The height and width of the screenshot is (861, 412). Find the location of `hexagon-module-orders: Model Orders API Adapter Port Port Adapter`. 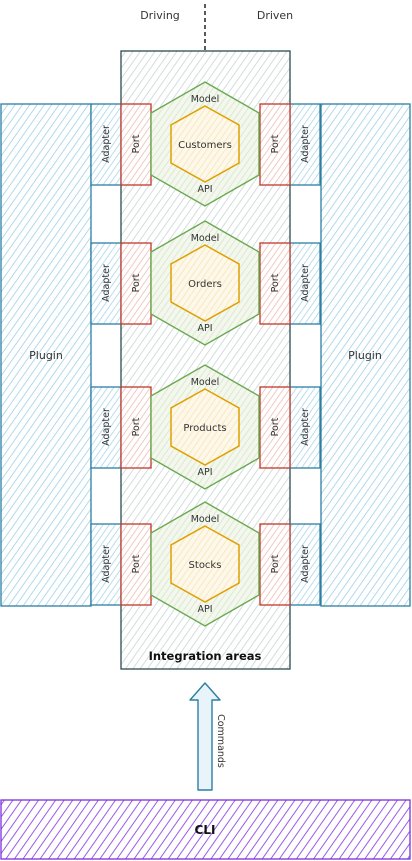

hexagon-module-orders: Model Orders API Adapter Port Port Adapter is located at coordinates (205, 283).